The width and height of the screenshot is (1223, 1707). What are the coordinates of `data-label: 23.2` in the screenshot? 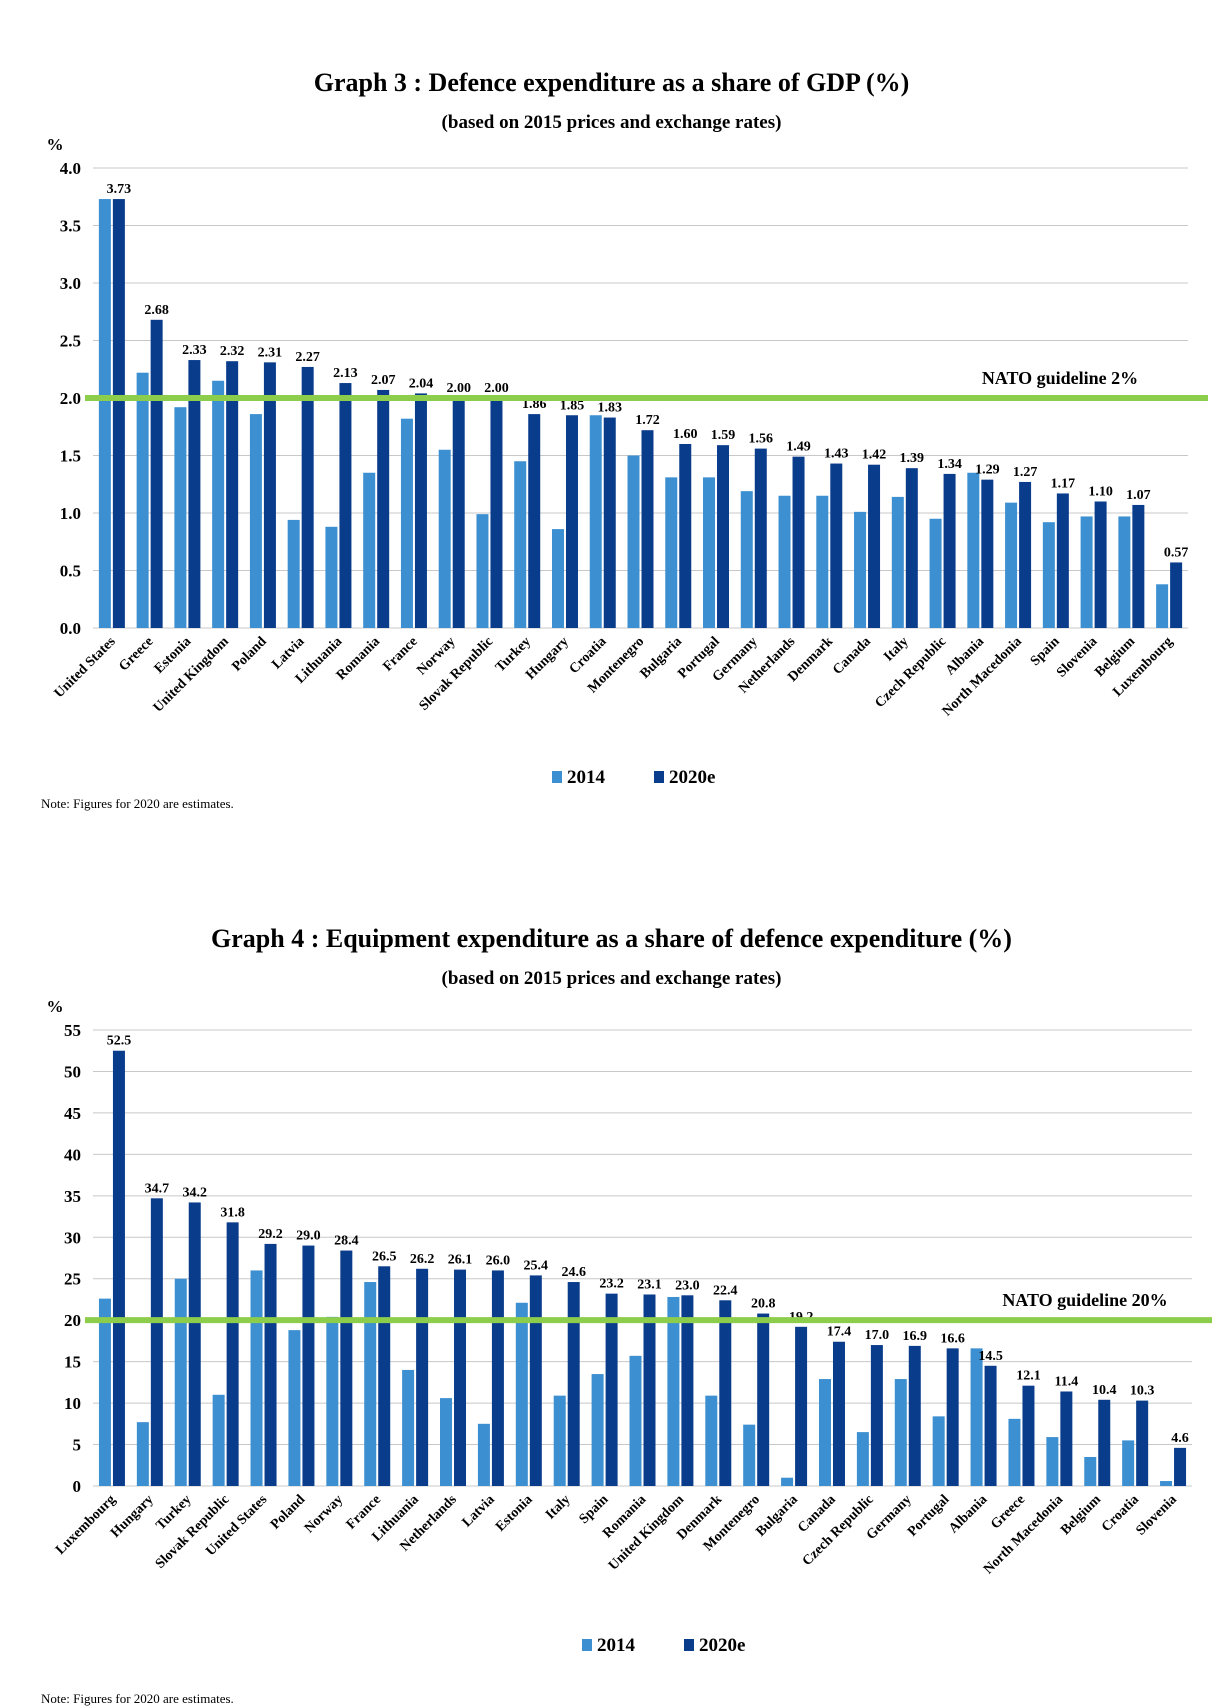 It's located at (611, 1284).